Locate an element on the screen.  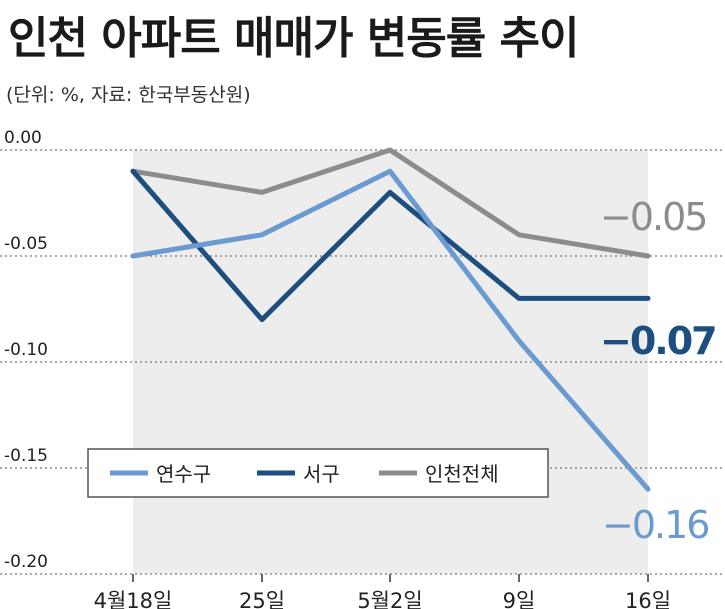
legend-box is located at coordinates (318, 473).